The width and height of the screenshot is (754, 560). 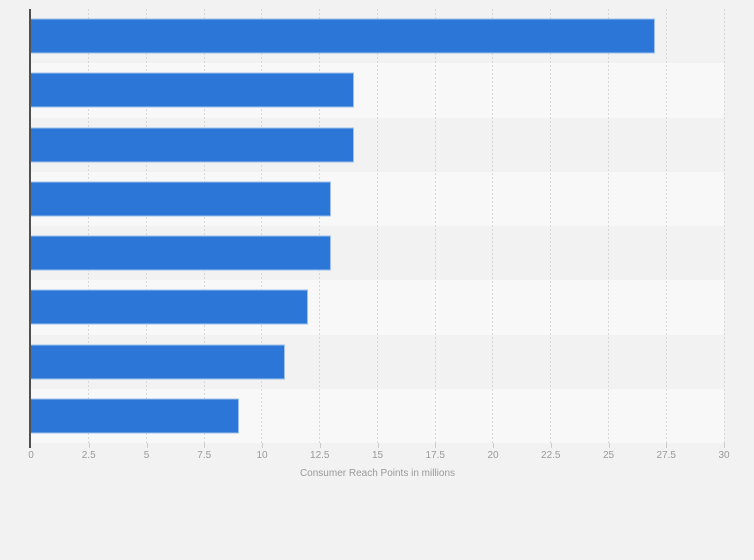 I want to click on x-tick-label: 17.5, so click(x=435, y=455).